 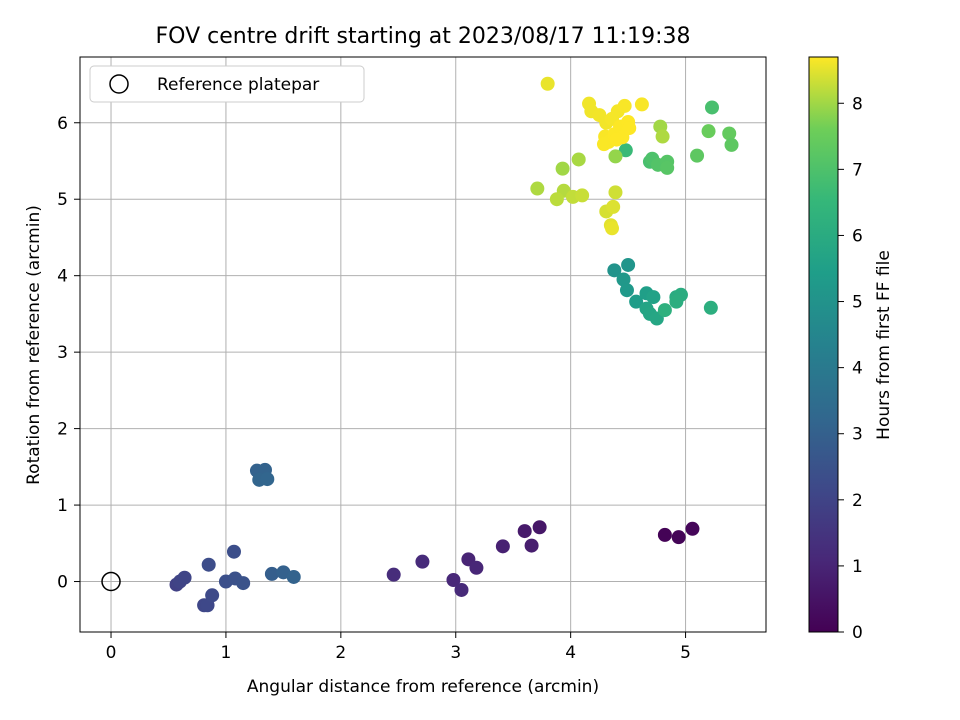 What do you see at coordinates (62, 430) in the screenshot?
I see `y-tick-label: 2` at bounding box center [62, 430].